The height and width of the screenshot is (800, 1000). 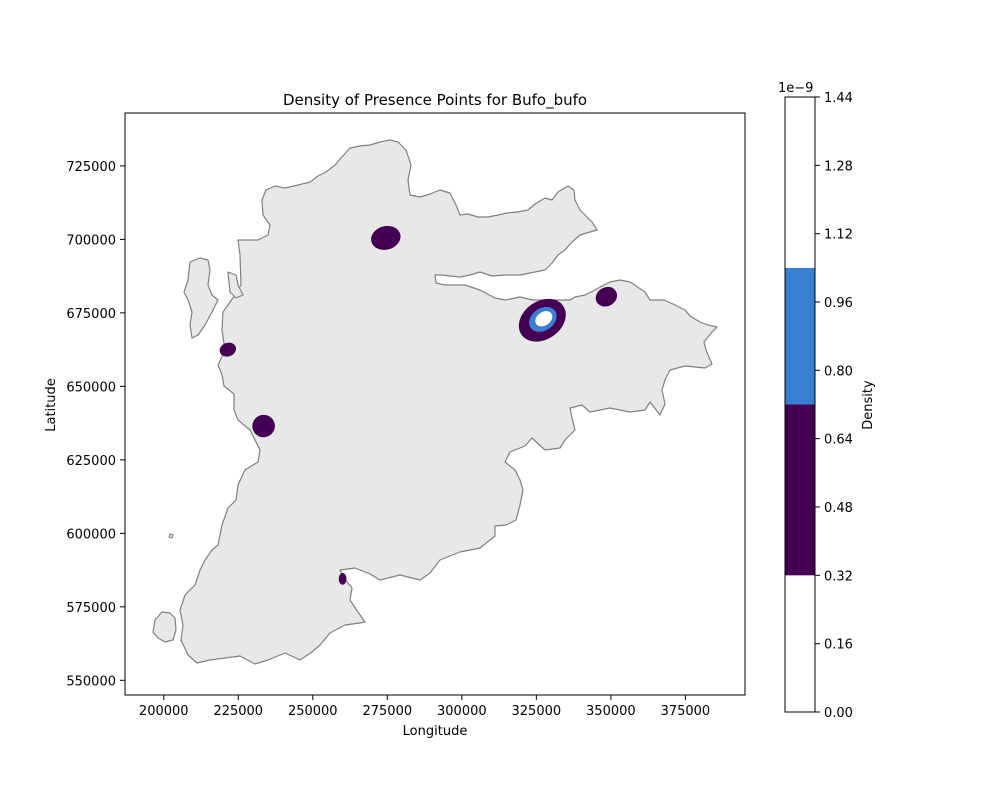 What do you see at coordinates (537, 711) in the screenshot?
I see `x-tick-label: 325000` at bounding box center [537, 711].